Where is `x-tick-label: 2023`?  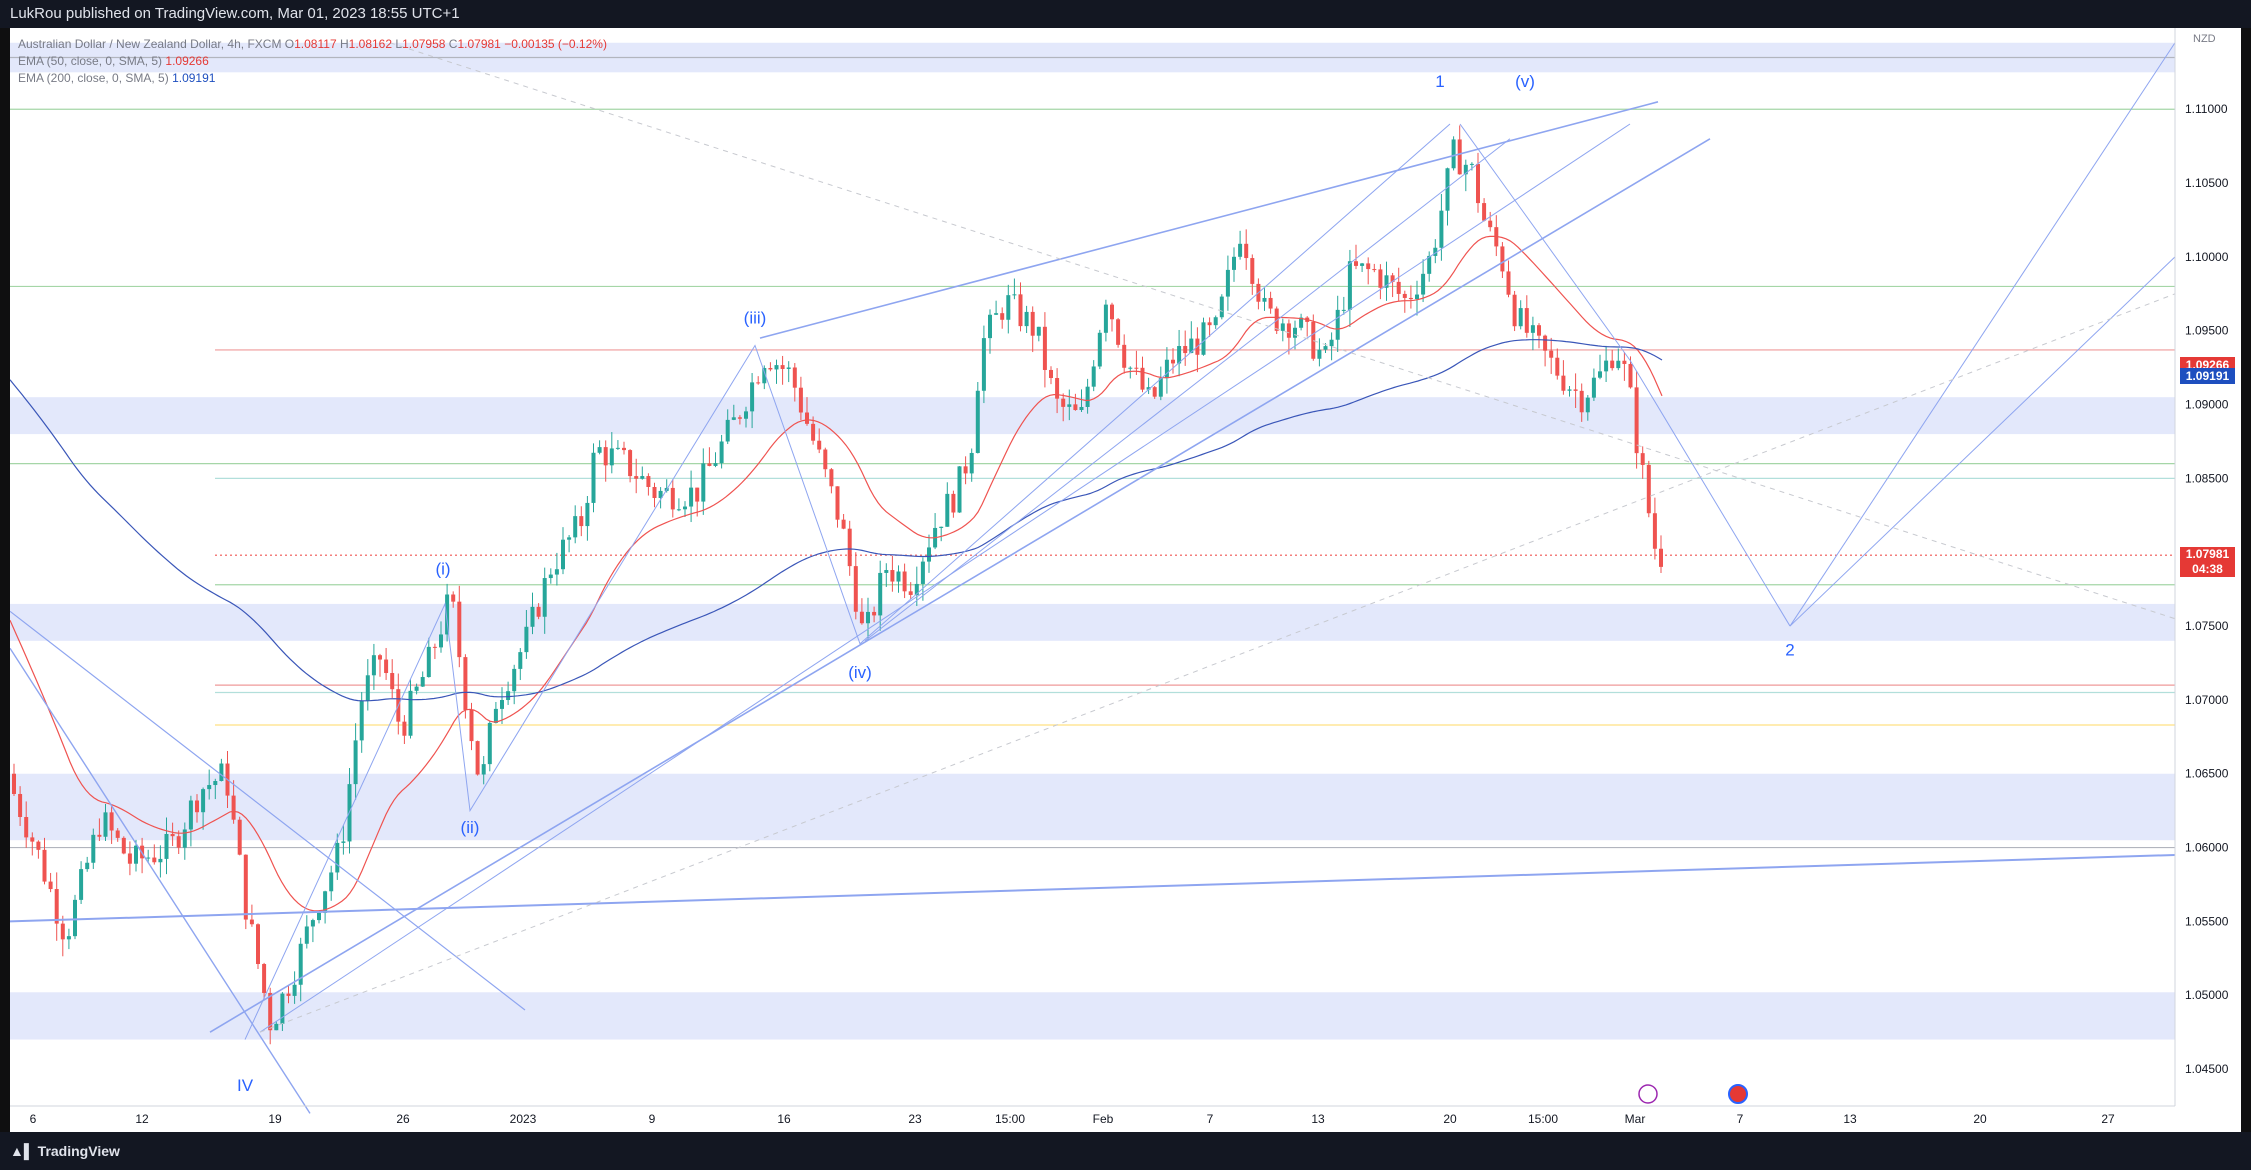
x-tick-label: 2023 is located at coordinates (523, 1119).